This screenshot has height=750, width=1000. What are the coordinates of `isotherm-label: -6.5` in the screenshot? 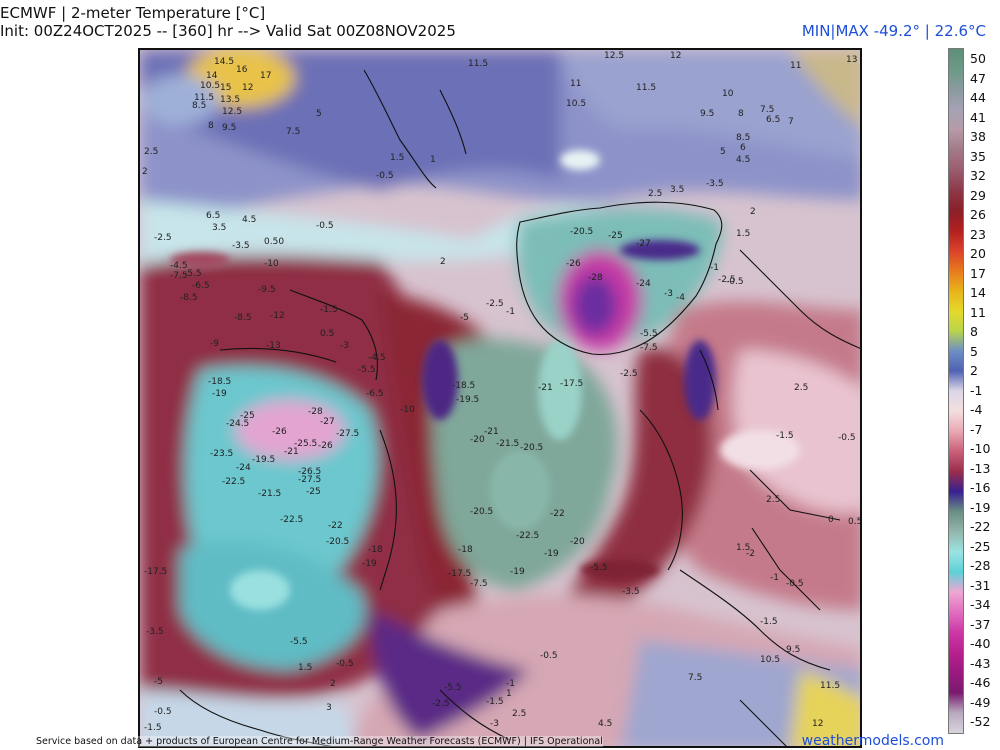 It's located at (375, 394).